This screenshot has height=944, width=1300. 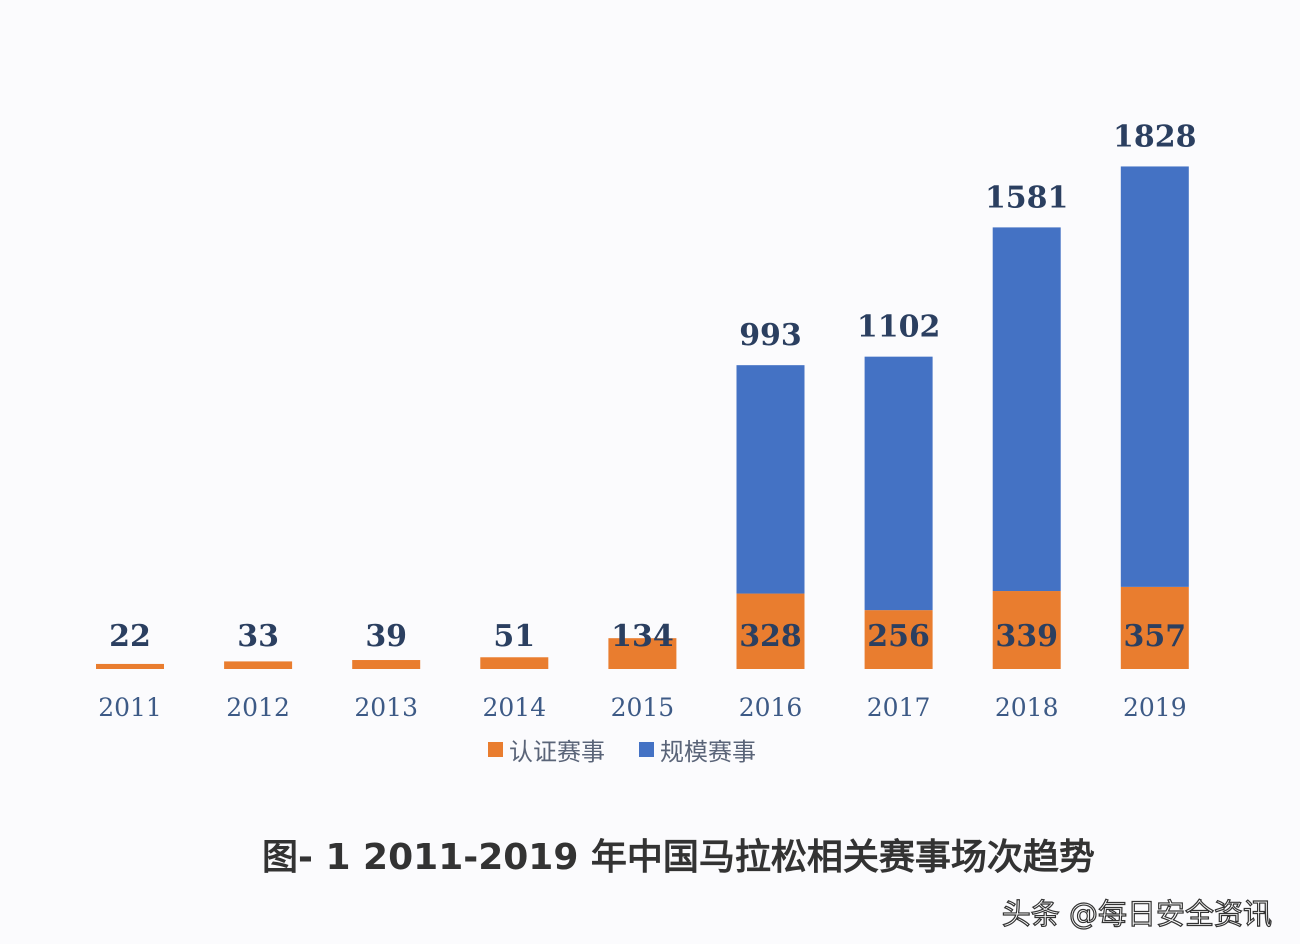 I want to click on x-tick-label-2019: 2019, so click(x=1155, y=707).